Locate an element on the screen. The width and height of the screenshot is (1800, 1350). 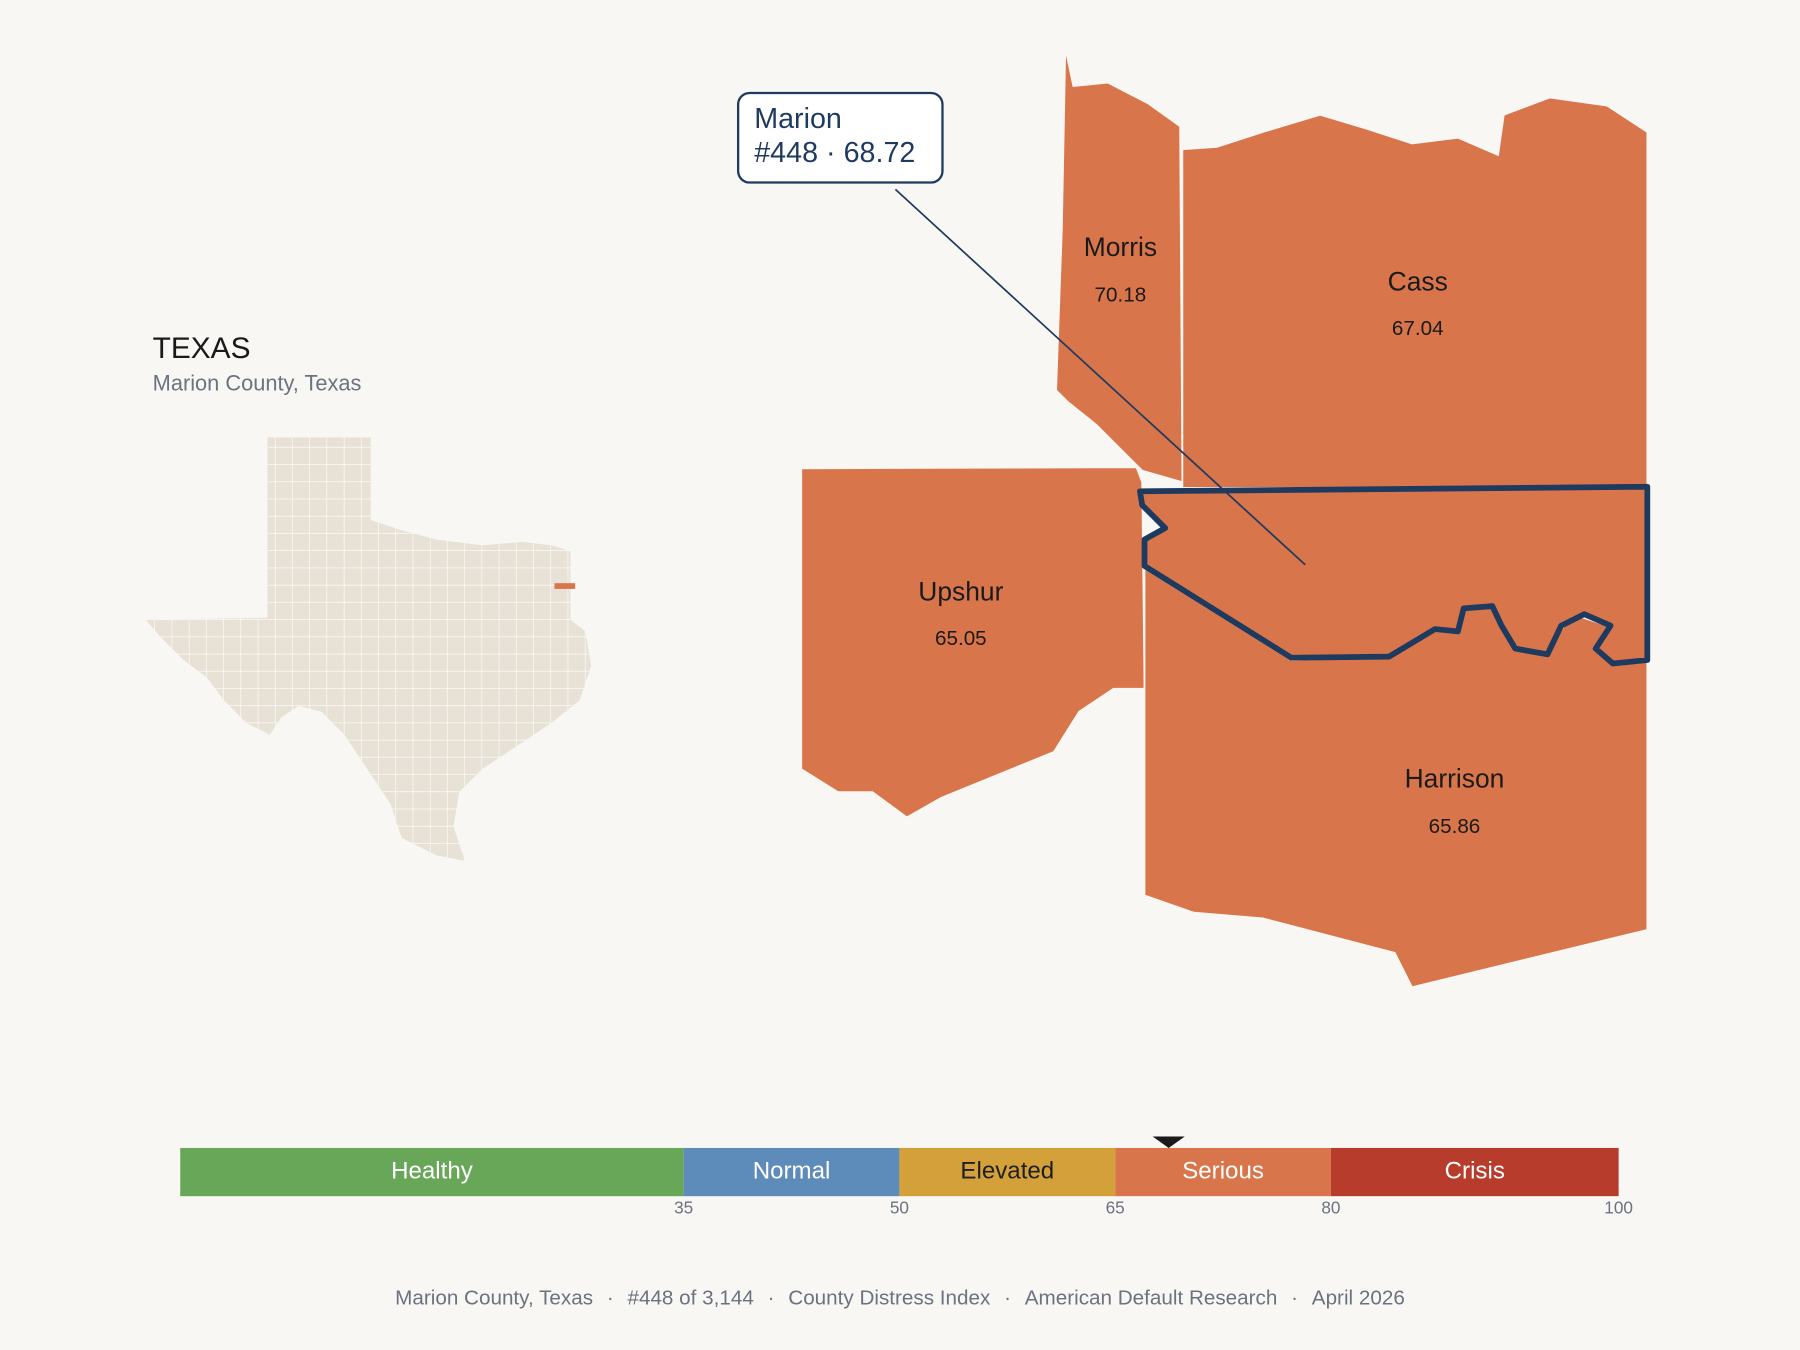
locator-highlight is located at coordinates (565, 586).